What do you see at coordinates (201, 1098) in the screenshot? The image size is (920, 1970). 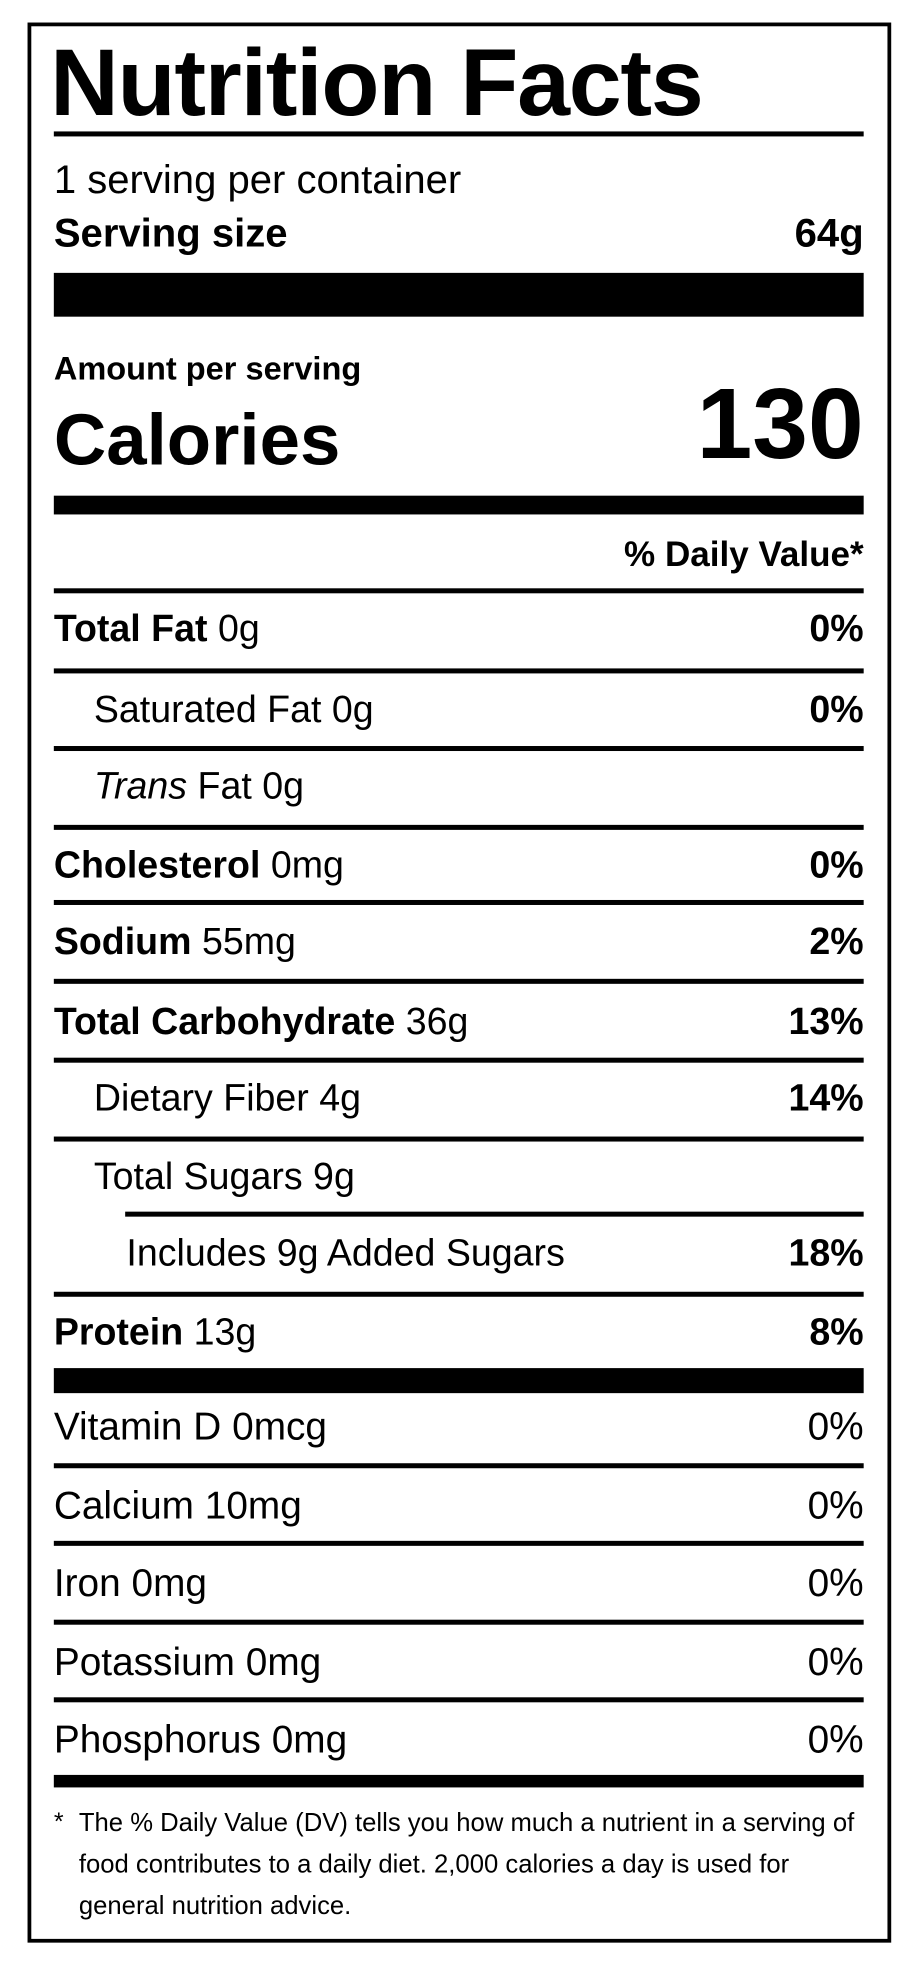 I see `nutrient-name: Dietary Fiber` at bounding box center [201, 1098].